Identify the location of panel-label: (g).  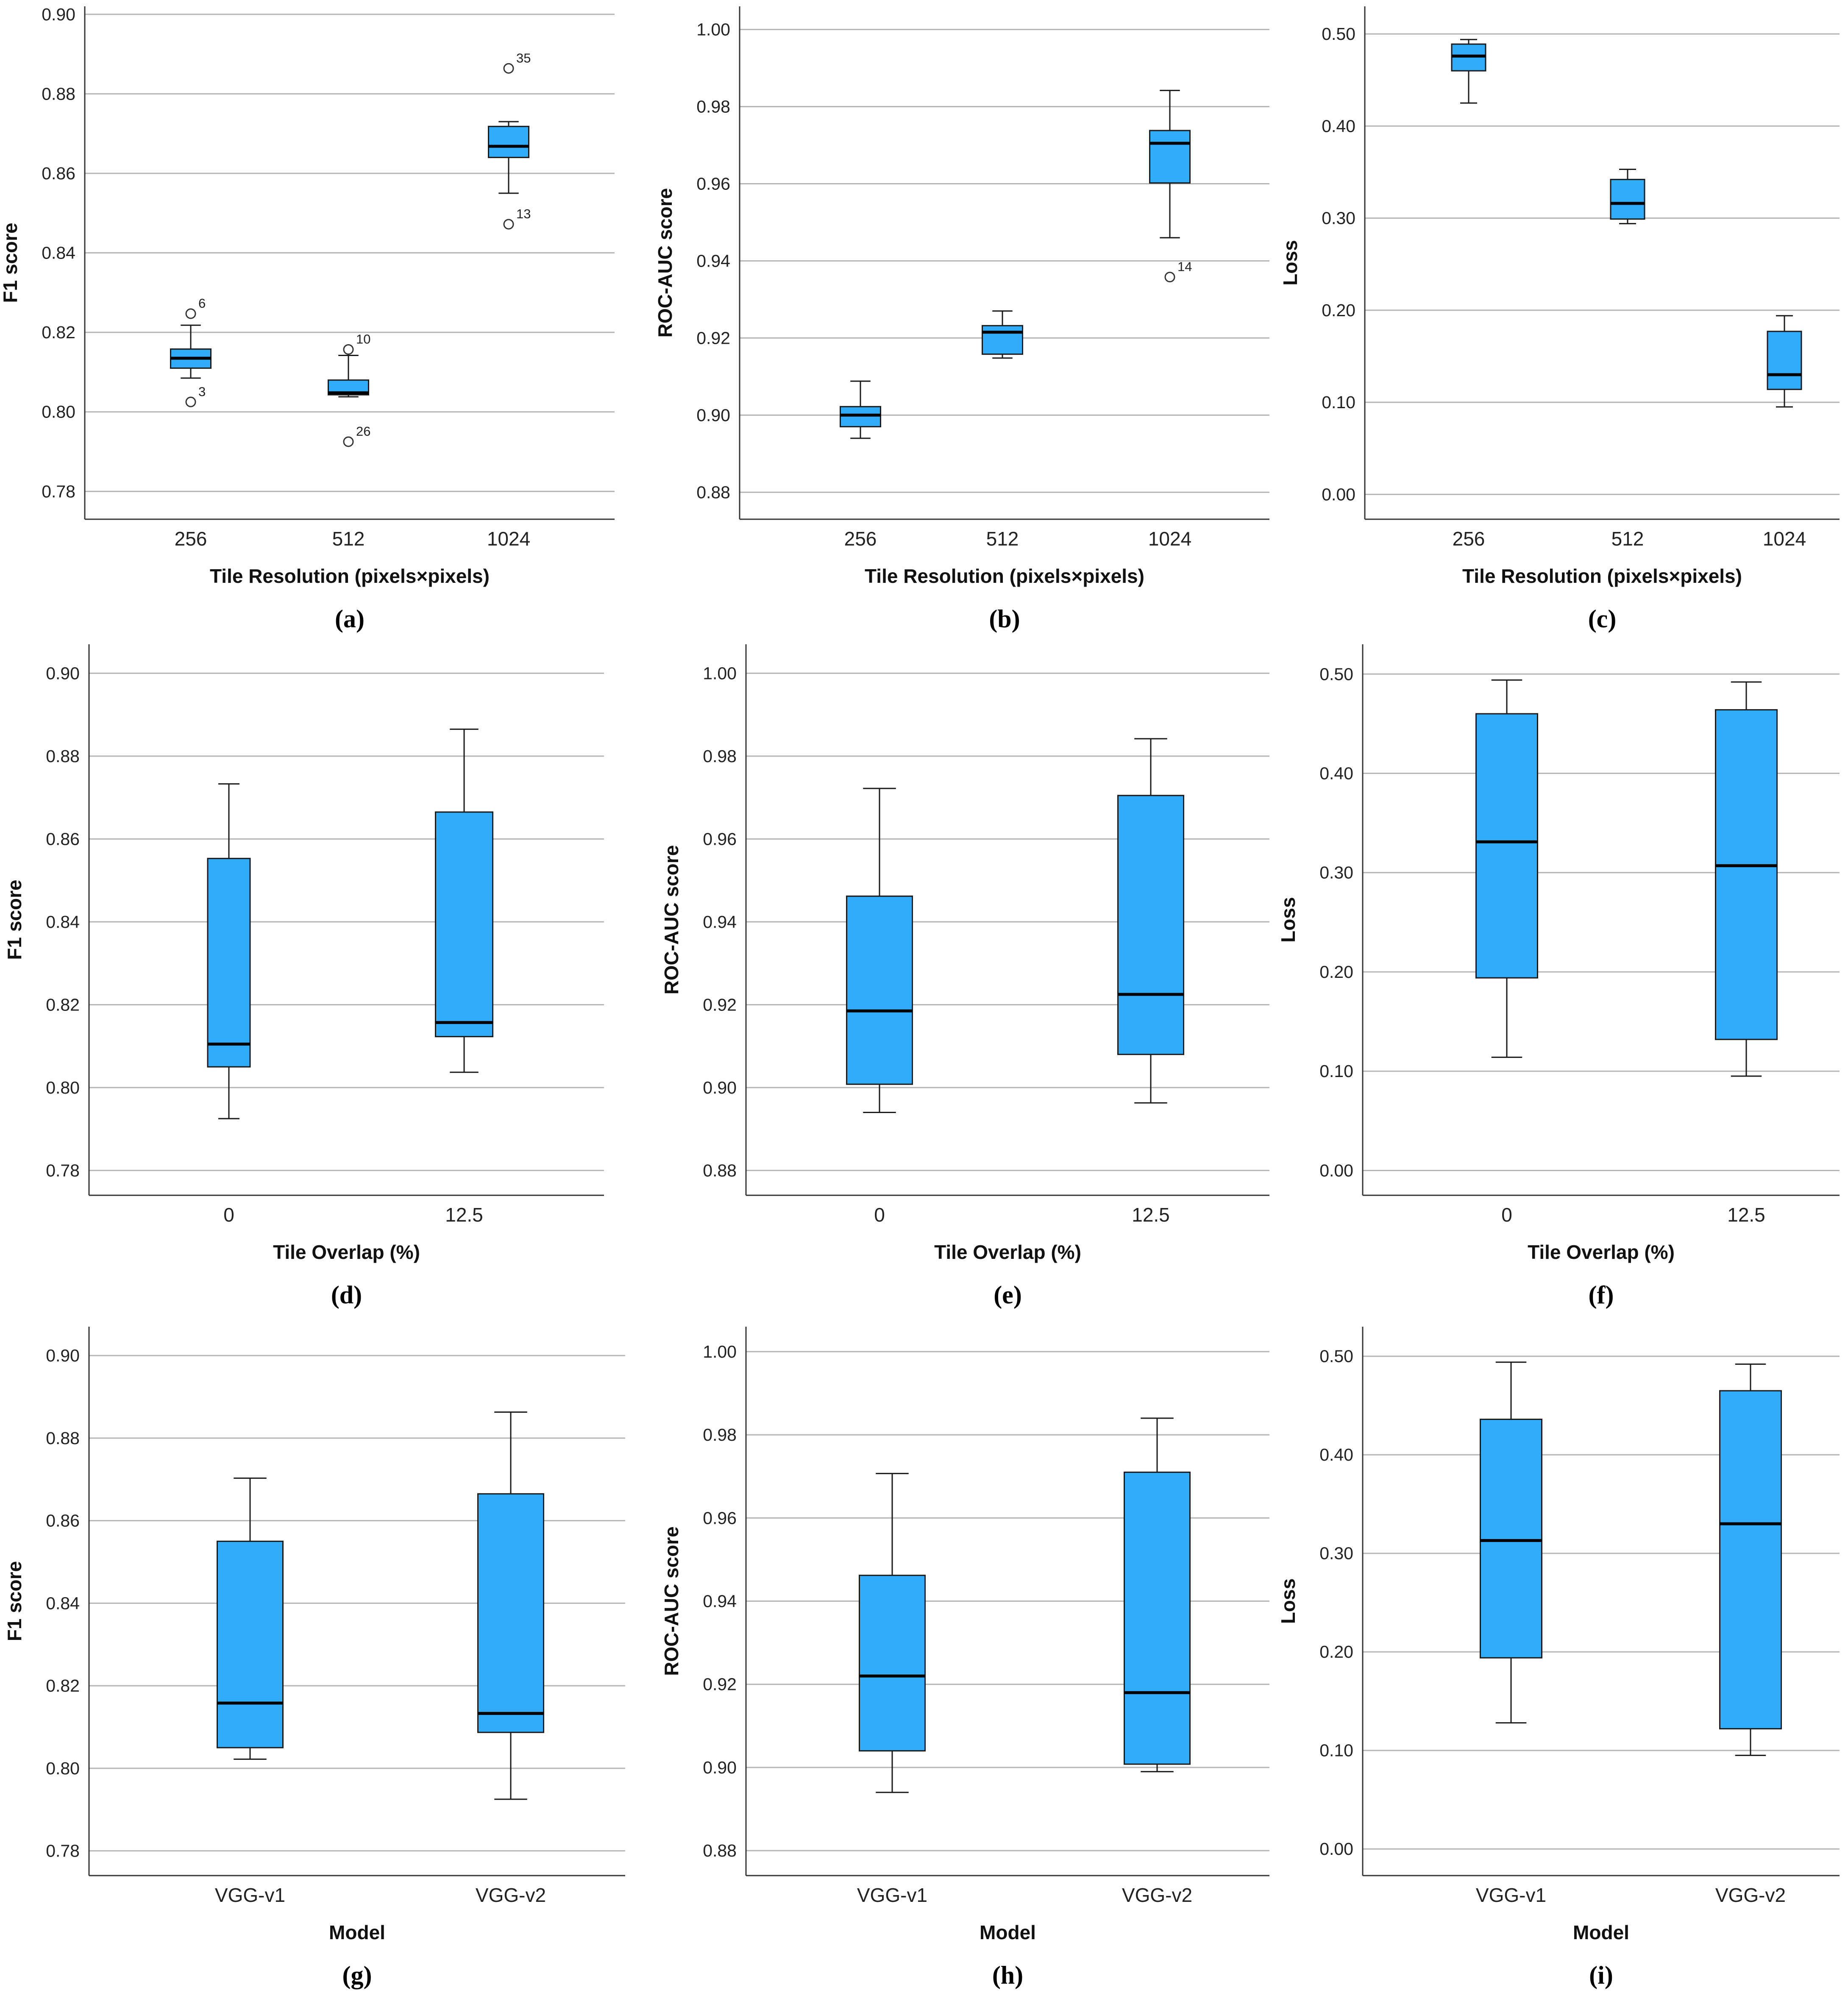
(357, 1975).